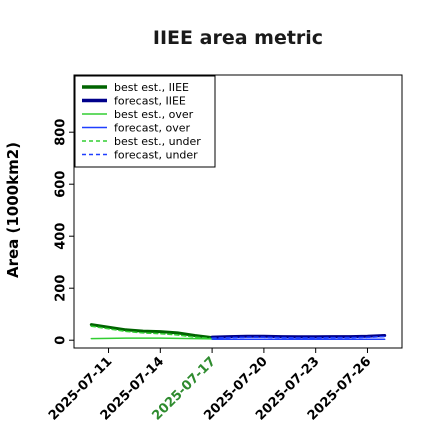 This screenshot has width=440, height=445. I want to click on y-ticks: 0 200 400 600 800, so click(64, 232).